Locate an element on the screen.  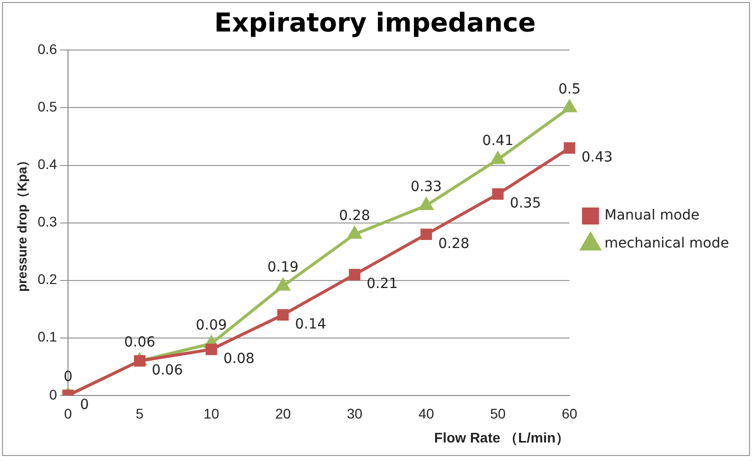
data-label: 0.08 is located at coordinates (239, 359).